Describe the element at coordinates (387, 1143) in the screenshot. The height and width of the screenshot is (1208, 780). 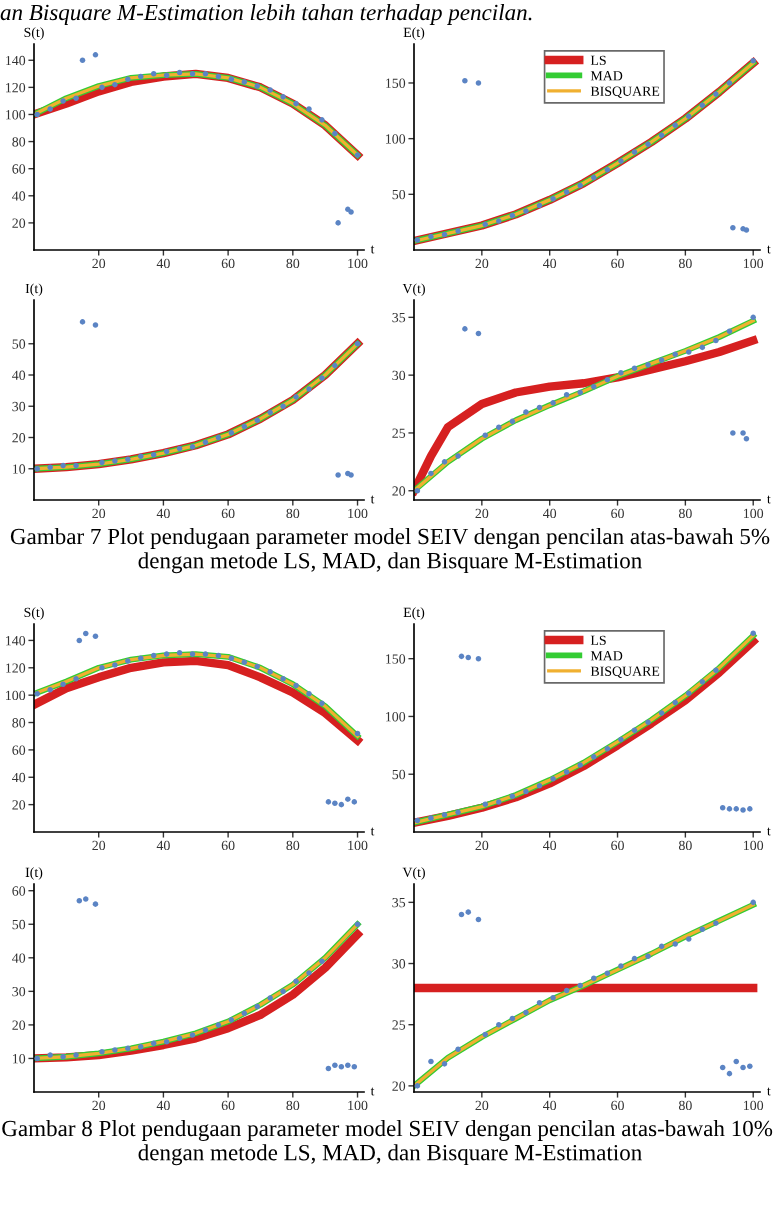
I see `text: Gambar 8 Plot pendugaan parameter model SEIV dengan pencilan atas-bawah 10% dengan metode LS, MAD, dan Bisquare M-Estimation` at that location.